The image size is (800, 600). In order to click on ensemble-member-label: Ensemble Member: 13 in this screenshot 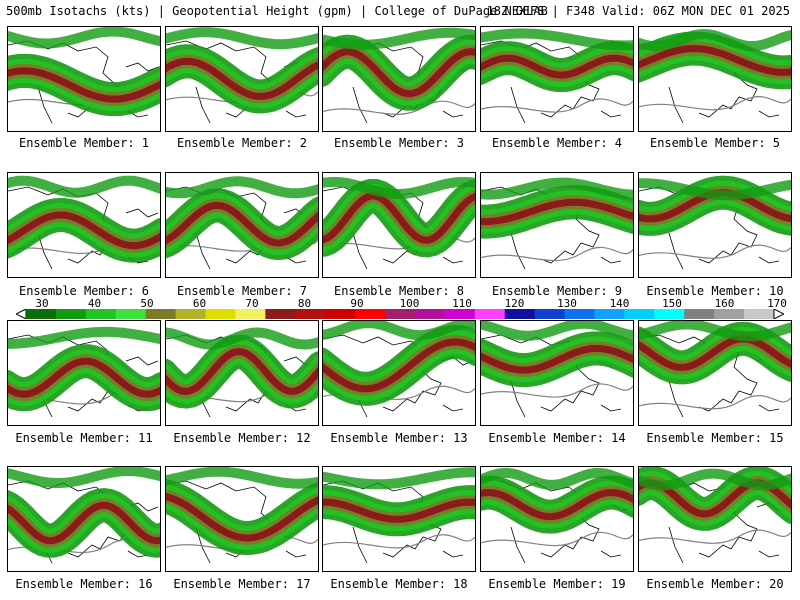, I will do `click(399, 438)`.